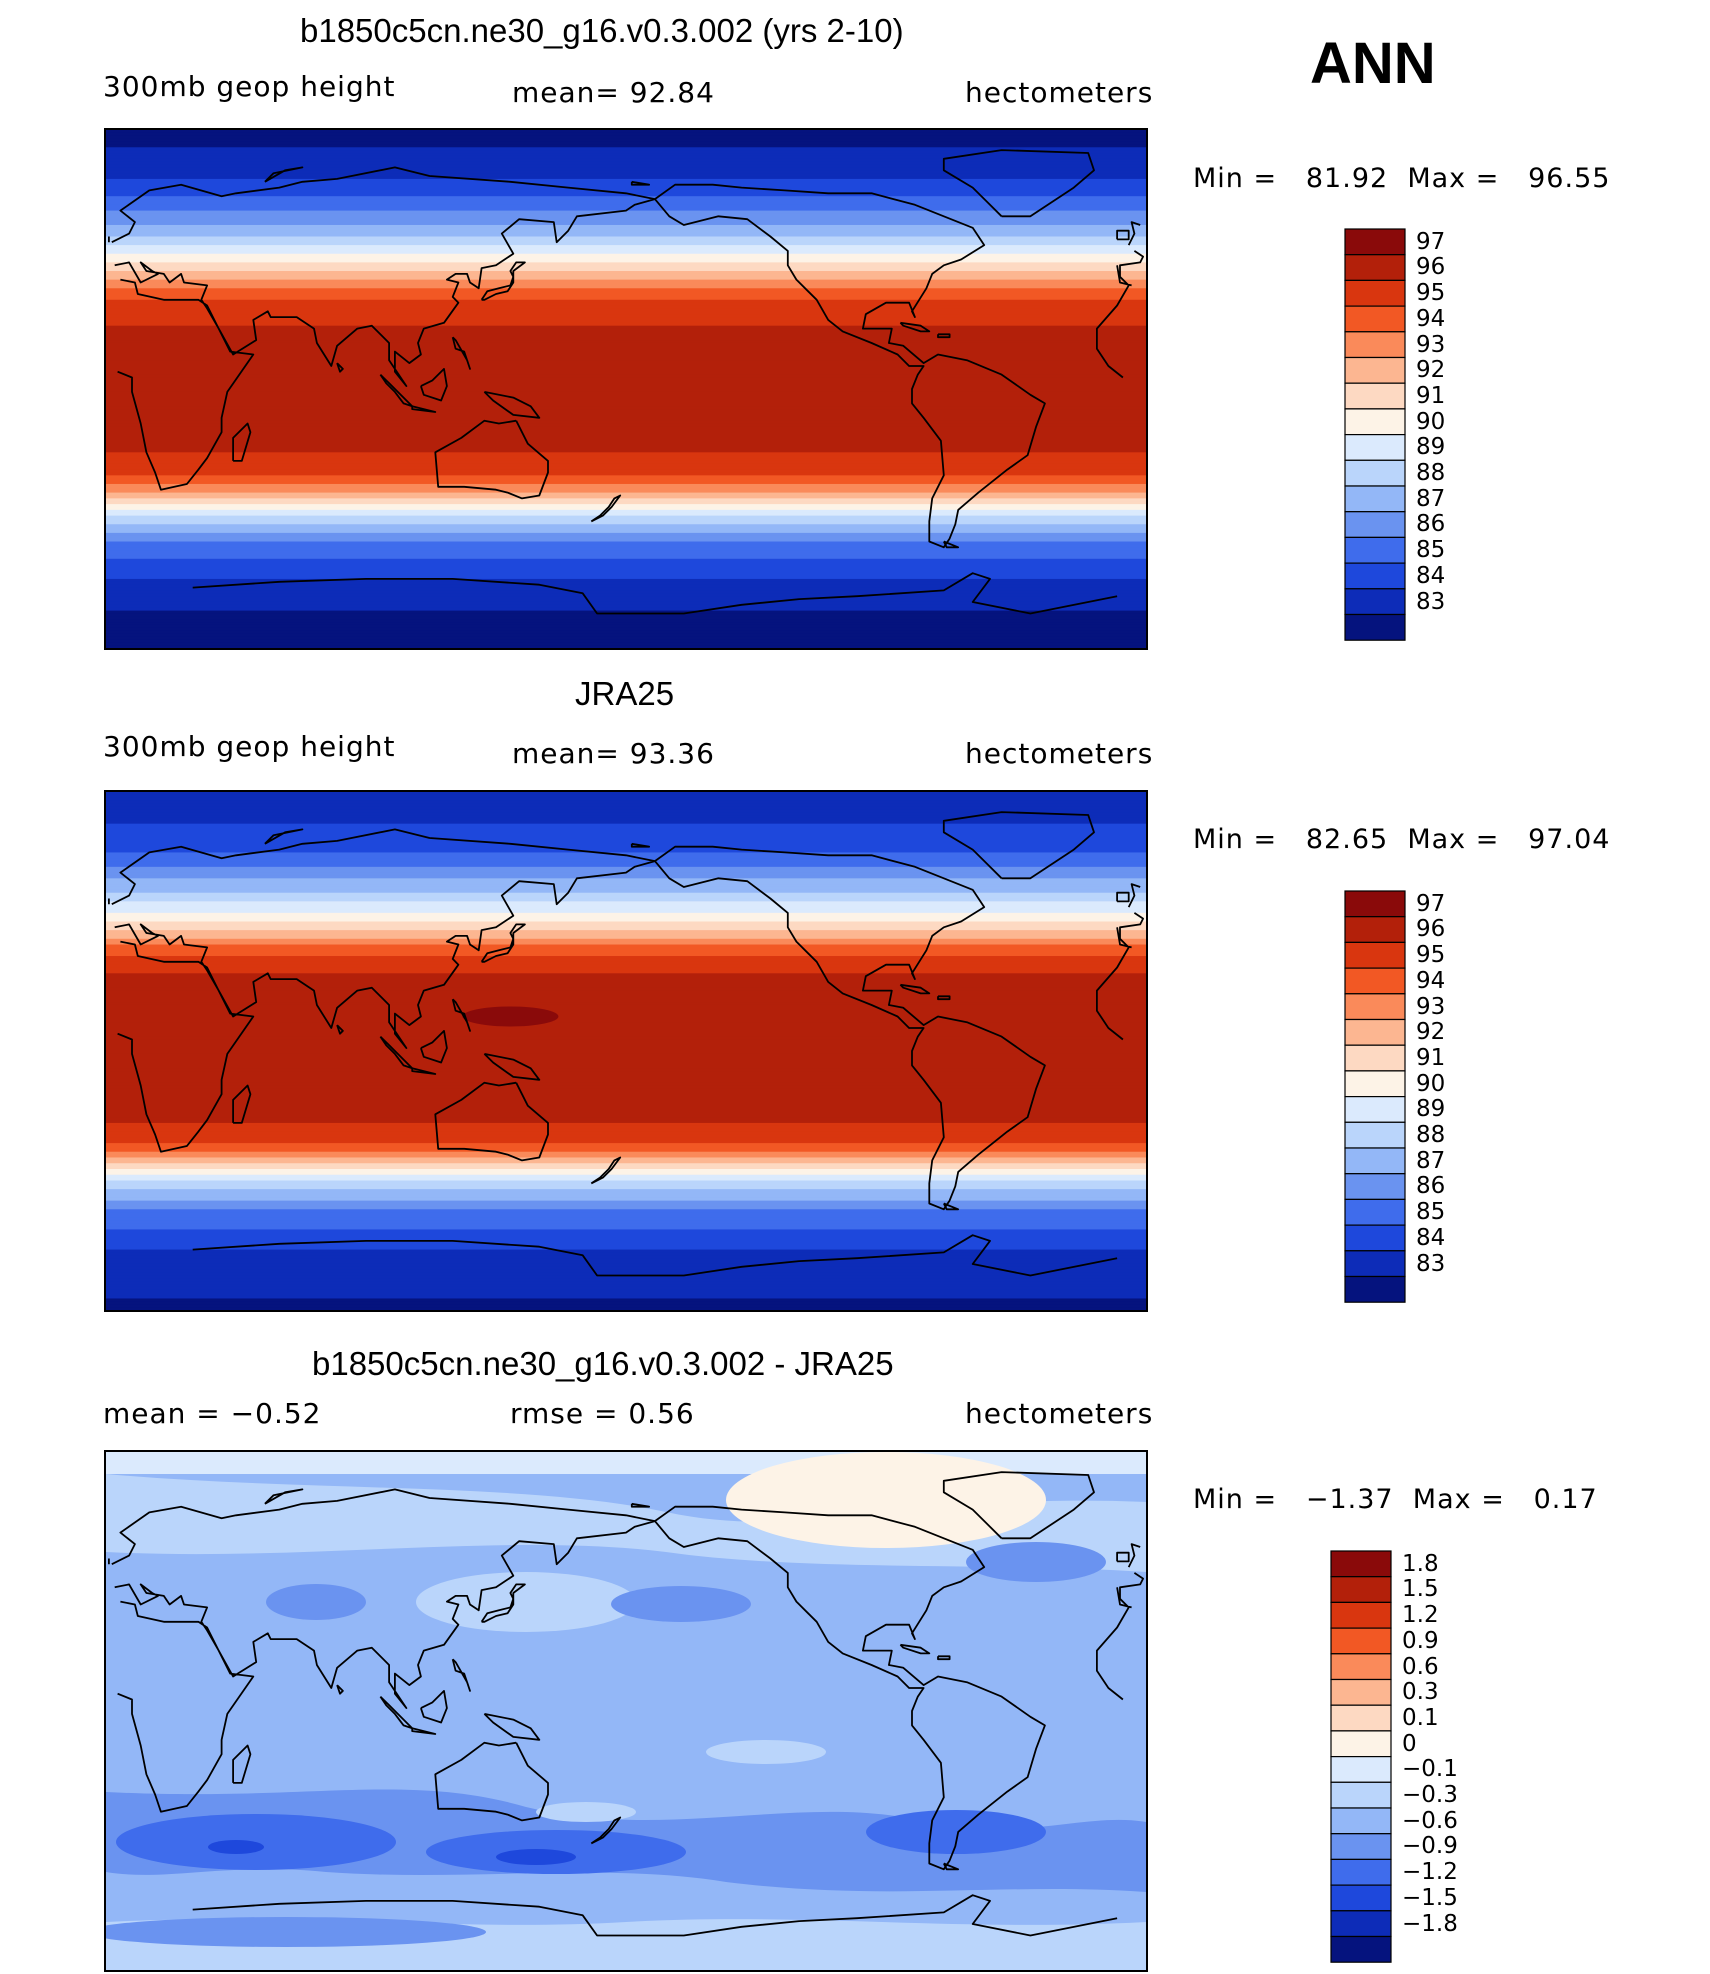  I want to click on colorbar-tick-label: 97, so click(1431, 241).